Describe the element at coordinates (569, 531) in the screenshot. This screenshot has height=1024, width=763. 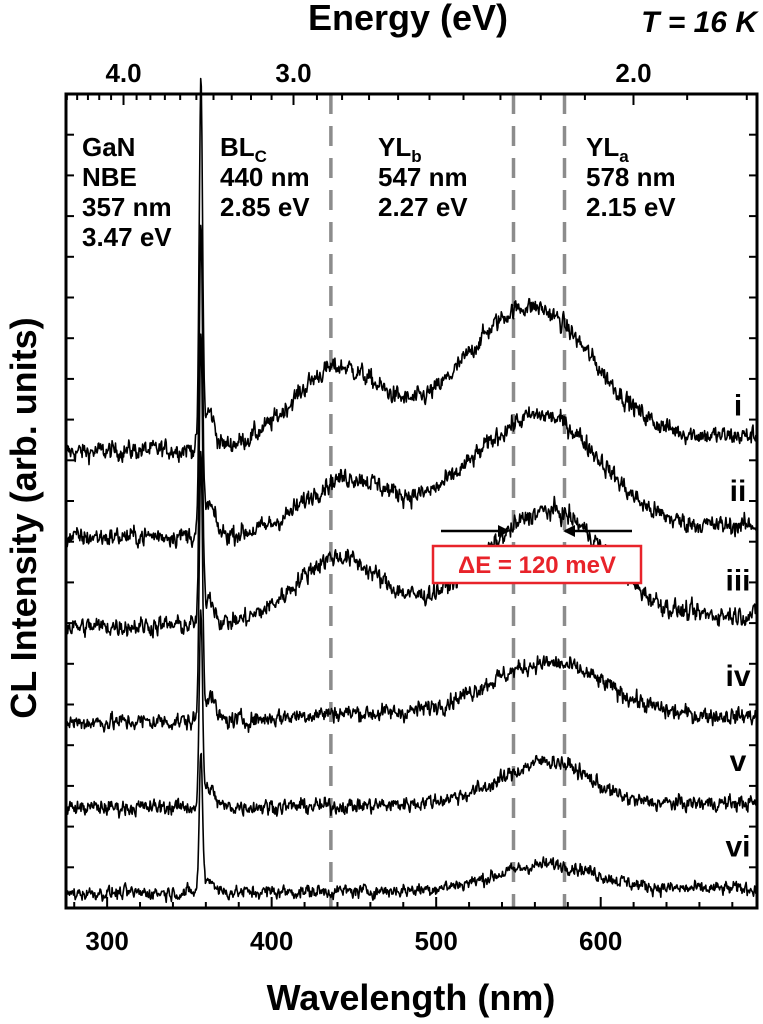
I see `delta-e-arrow-right-head` at that location.